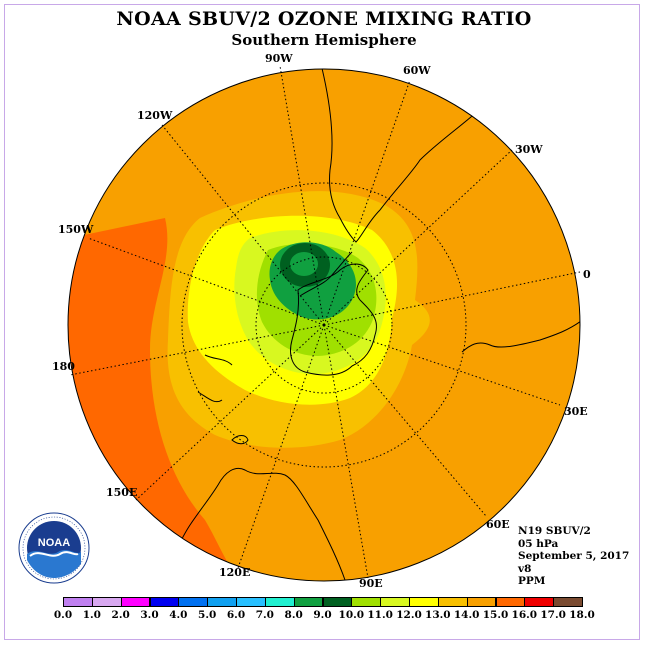 This screenshot has width=648, height=648. Describe the element at coordinates (525, 568) in the screenshot. I see `version-label: v8` at that location.